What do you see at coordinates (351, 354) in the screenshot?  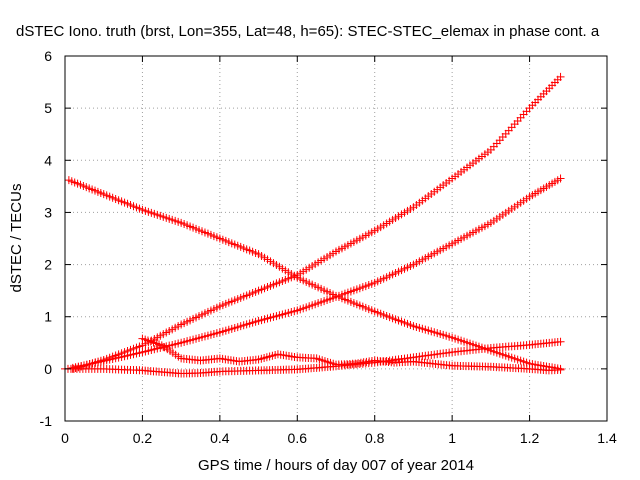 I see `data-series` at bounding box center [351, 354].